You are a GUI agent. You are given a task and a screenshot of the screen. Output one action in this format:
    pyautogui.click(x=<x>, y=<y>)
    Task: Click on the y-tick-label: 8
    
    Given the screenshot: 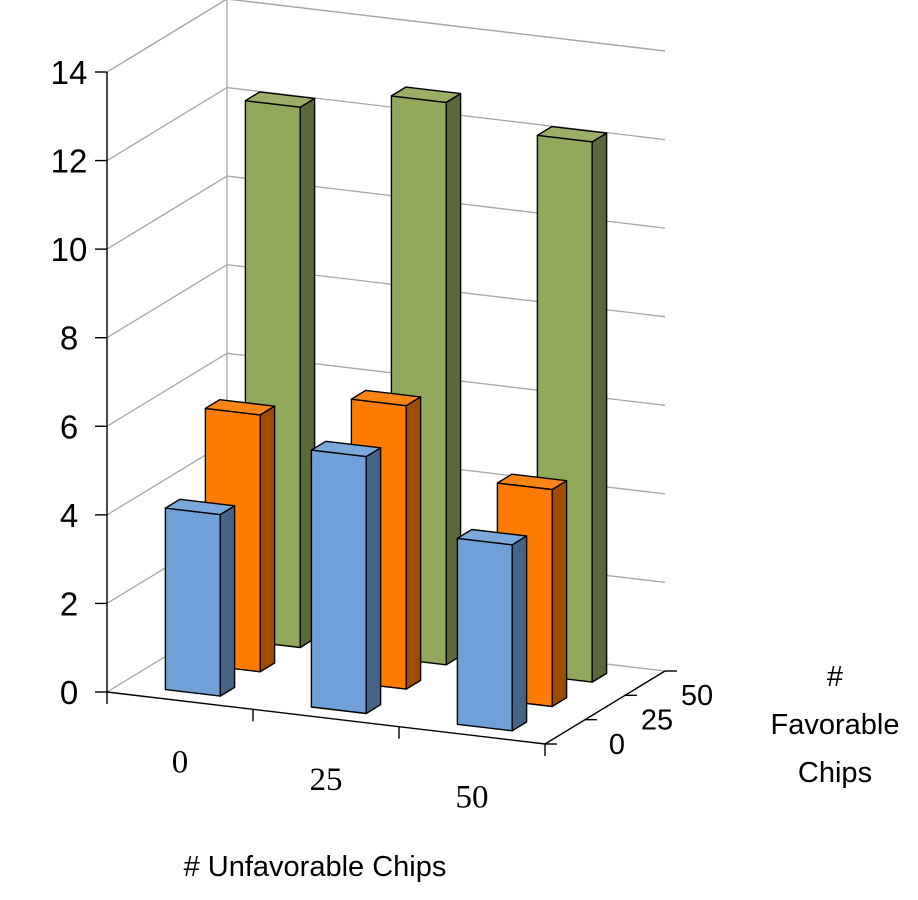 What is the action you would take?
    pyautogui.click(x=69, y=338)
    